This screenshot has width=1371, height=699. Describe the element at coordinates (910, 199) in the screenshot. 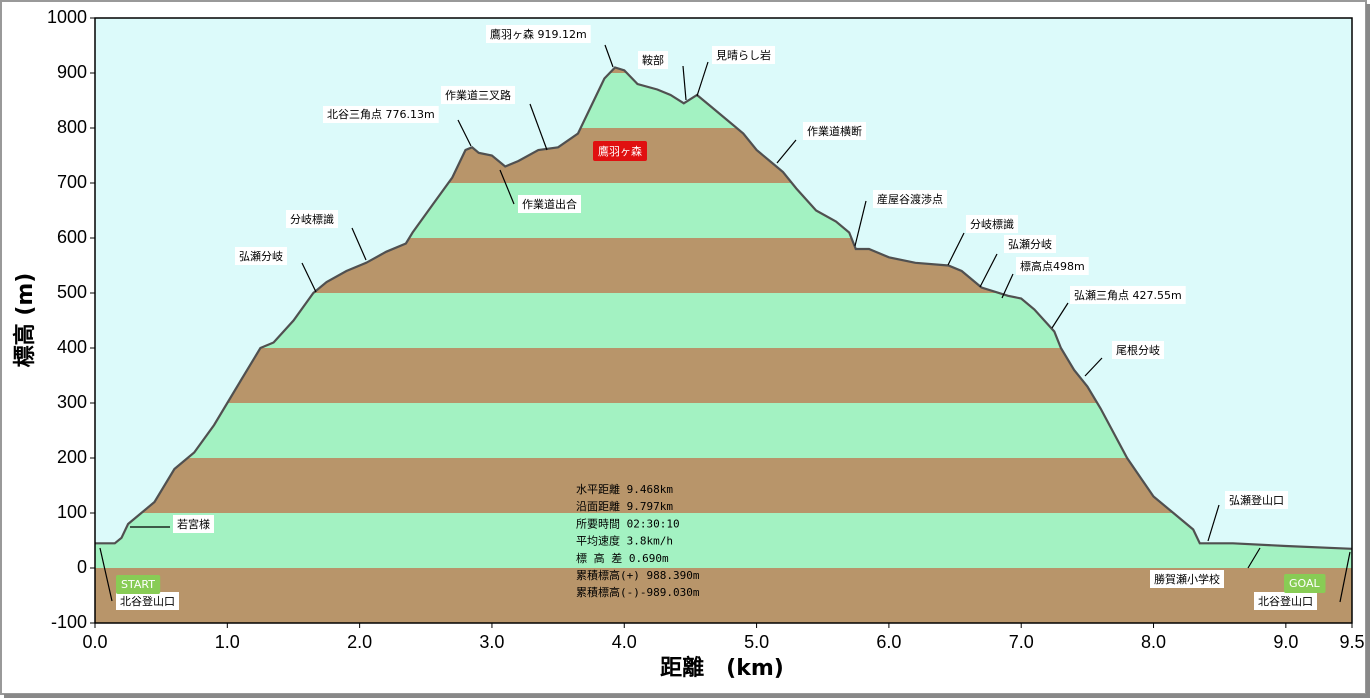

I see `annotation: 産屋谷渡渉点` at that location.